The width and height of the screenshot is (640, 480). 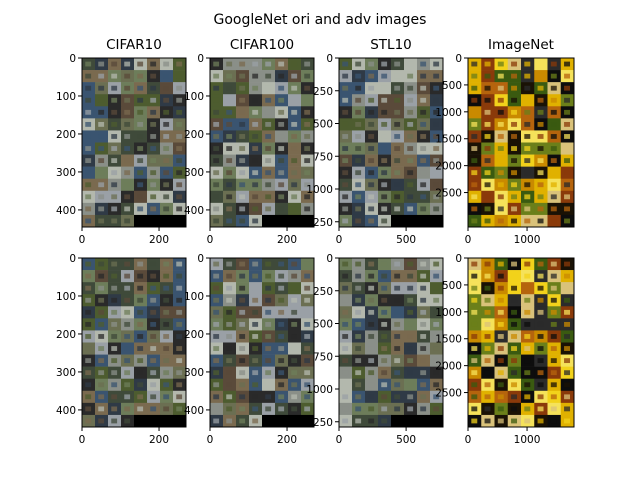 I want to click on x-tick-label: 500, so click(x=406, y=440).